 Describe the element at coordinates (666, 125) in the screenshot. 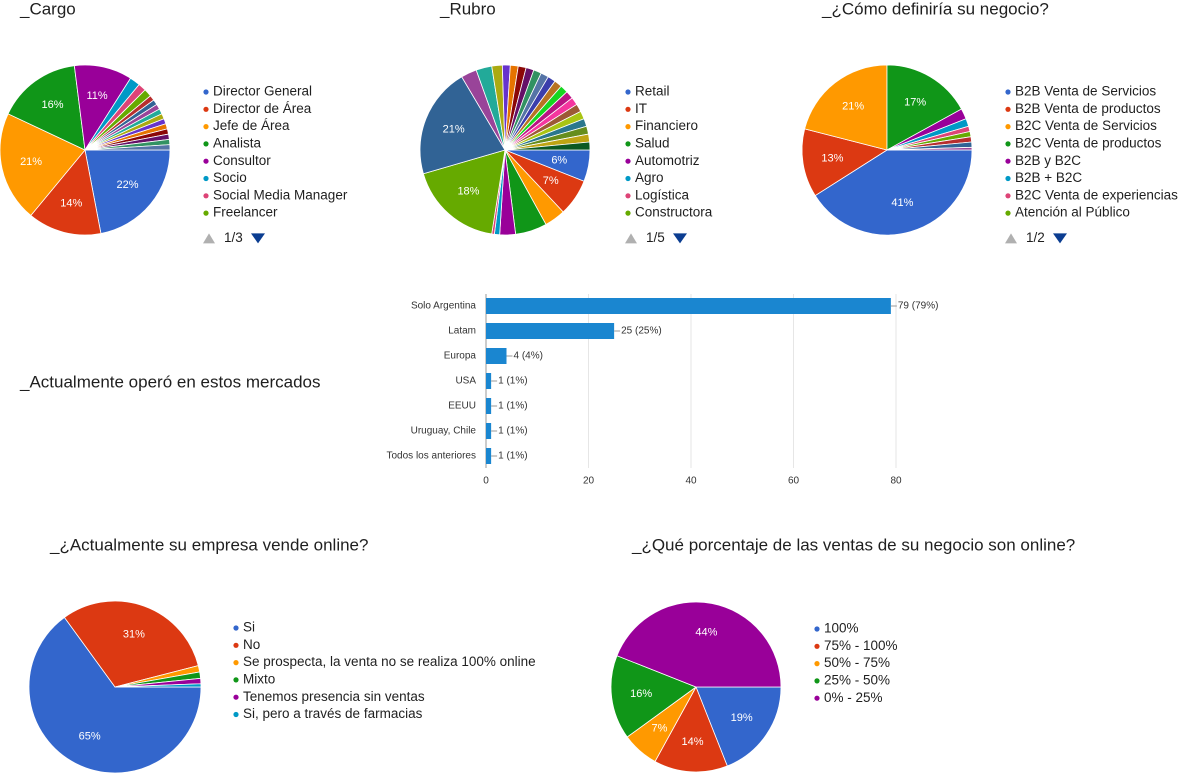

I see `legend-label: Financiero` at that location.